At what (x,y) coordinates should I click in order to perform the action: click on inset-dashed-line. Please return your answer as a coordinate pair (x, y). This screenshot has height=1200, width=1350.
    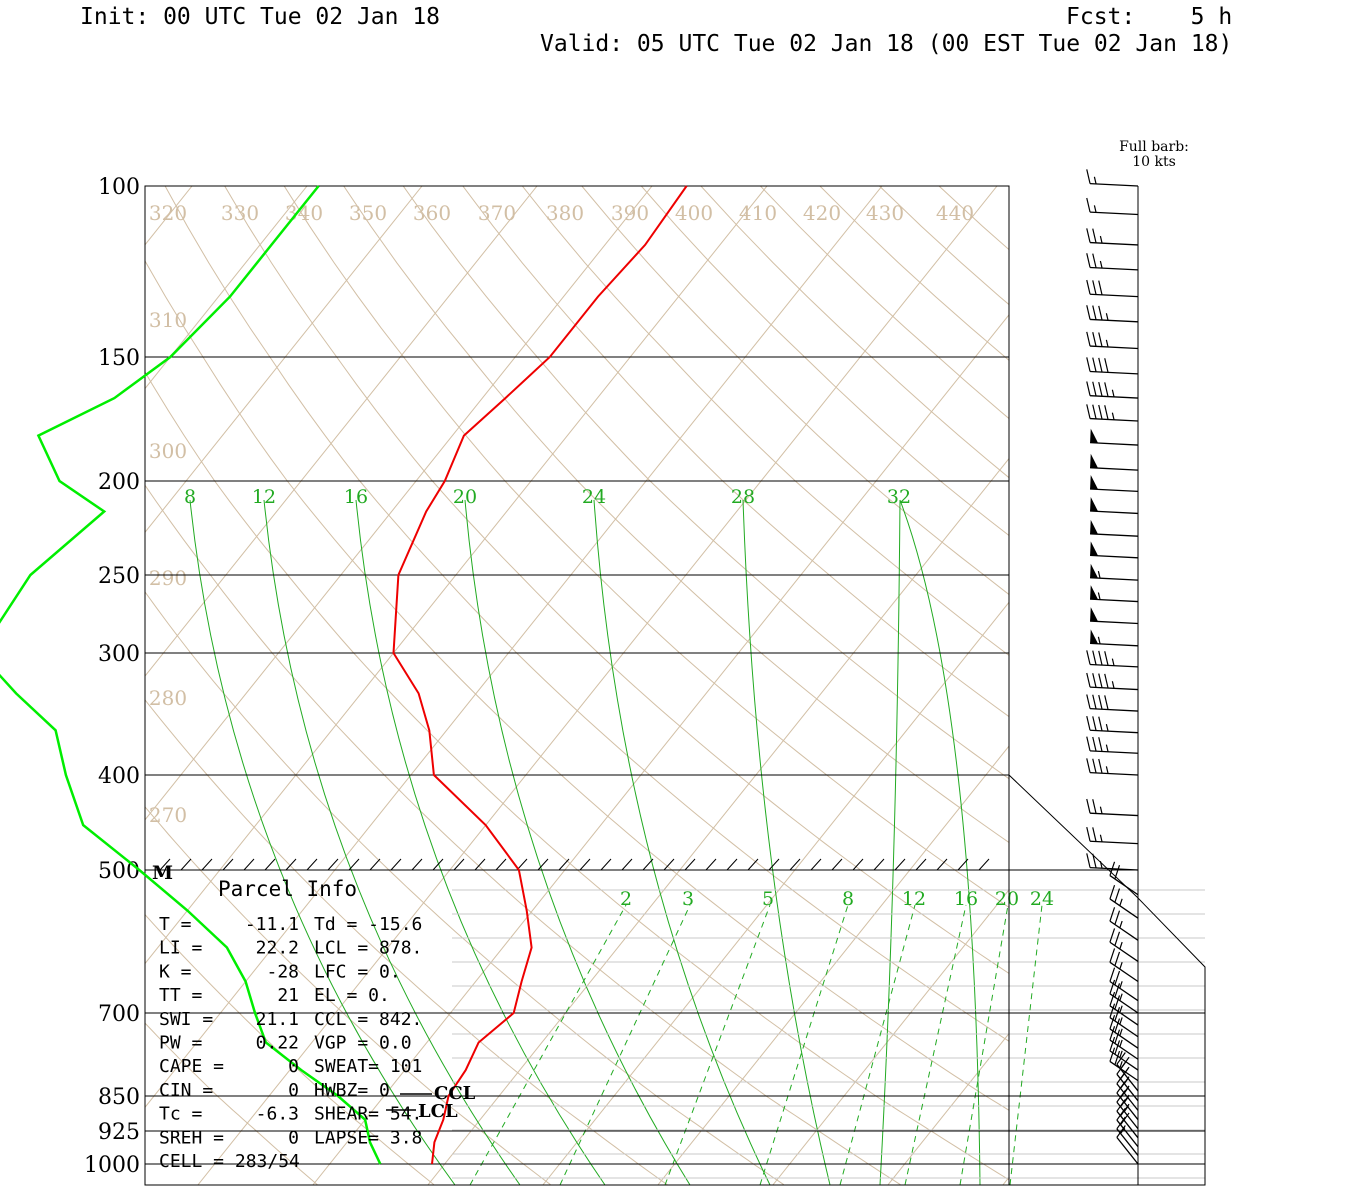
    Looking at the image, I should click on (625, 1044).